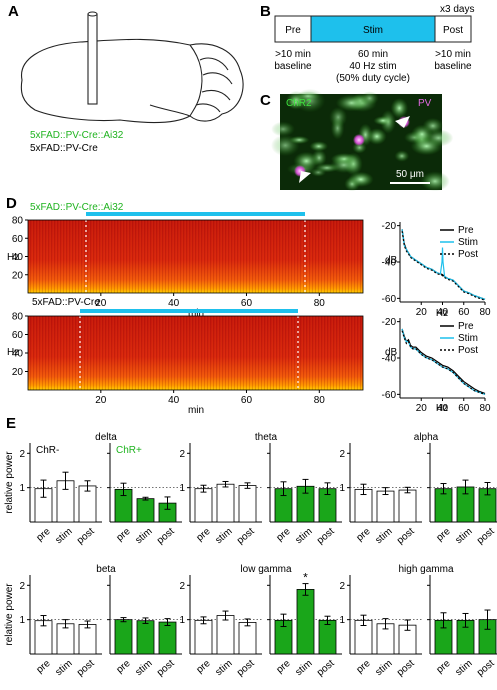 The width and height of the screenshot is (497, 690). I want to click on psd-plot-bottom: -20 -40 -60 20 40 60 80, so click(436, 365).